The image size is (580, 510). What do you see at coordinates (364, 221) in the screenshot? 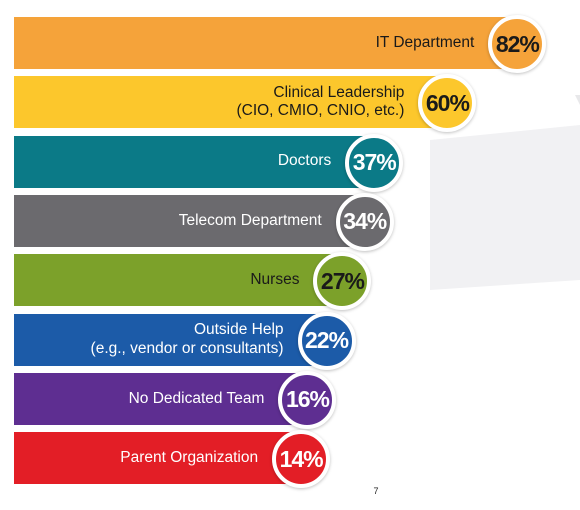
I see `value-badge: 34%` at bounding box center [364, 221].